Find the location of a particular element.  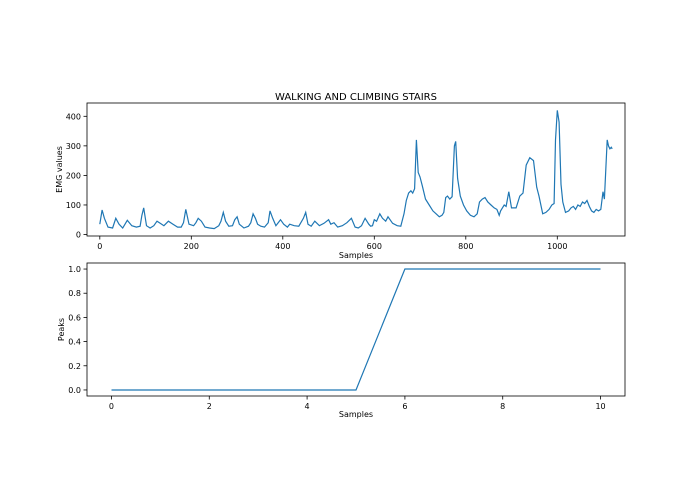

emg-y-tick-label: 400 is located at coordinates (73, 116).